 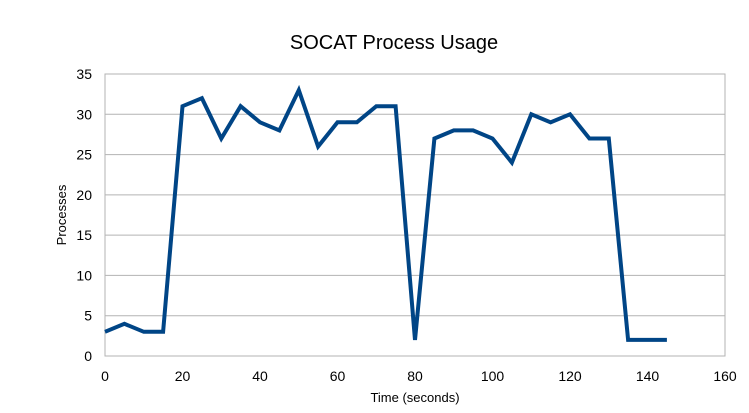 I want to click on x-axis-ticks: 0 20 40 60 80 100 120 140 160, so click(x=419, y=376).